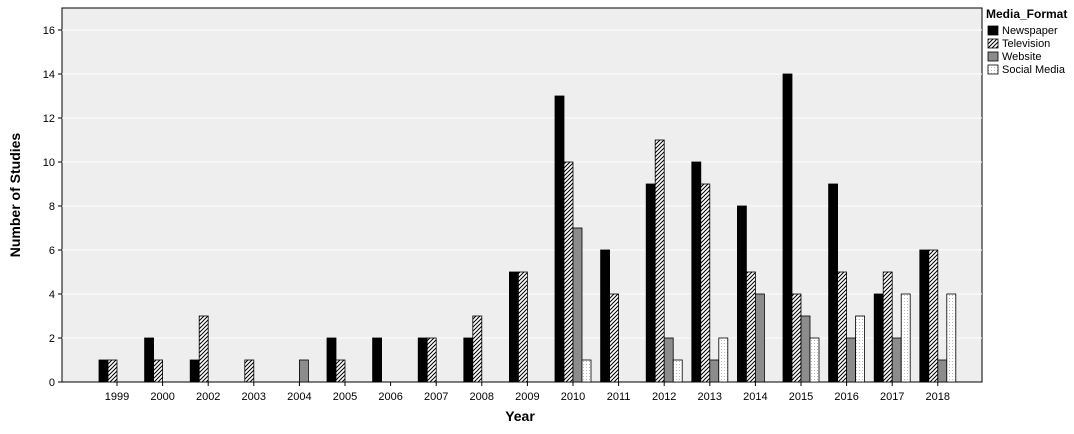 The width and height of the screenshot is (1074, 434). What do you see at coordinates (751, 327) in the screenshot?
I see `bar-television-2014` at bounding box center [751, 327].